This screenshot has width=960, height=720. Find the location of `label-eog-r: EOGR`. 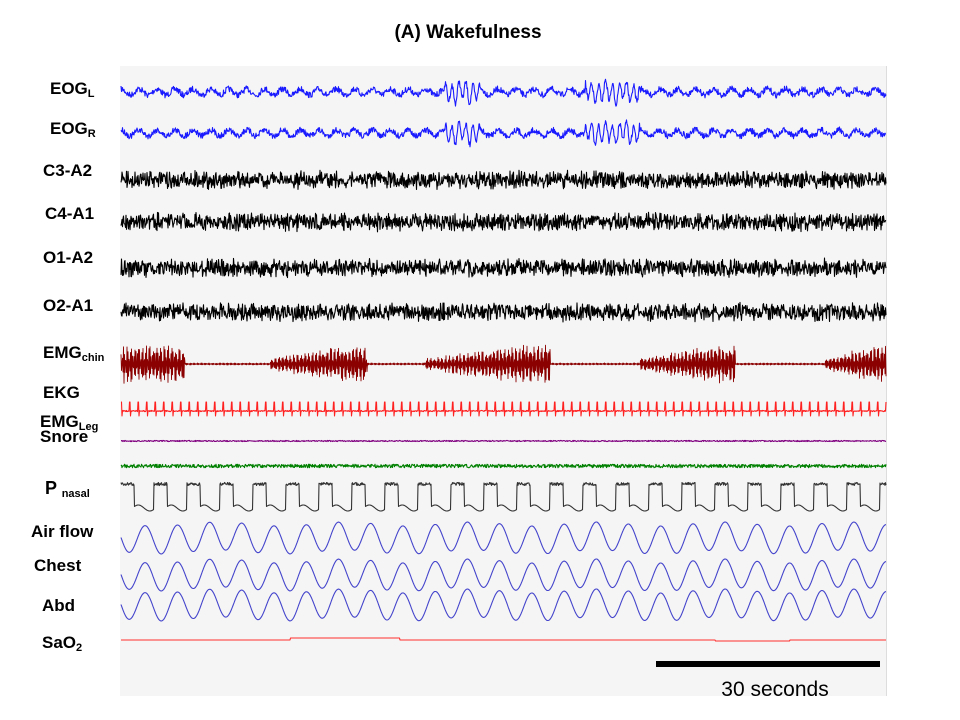

label-eog-r: EOGR is located at coordinates (73, 129).